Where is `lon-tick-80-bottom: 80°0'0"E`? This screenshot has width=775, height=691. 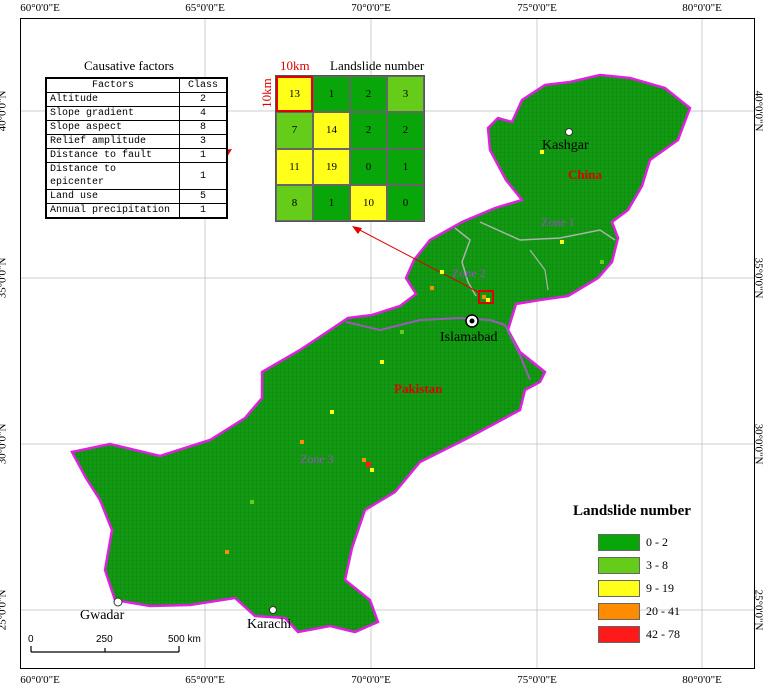 lon-tick-80-bottom: 80°0'0"E is located at coordinates (702, 680).